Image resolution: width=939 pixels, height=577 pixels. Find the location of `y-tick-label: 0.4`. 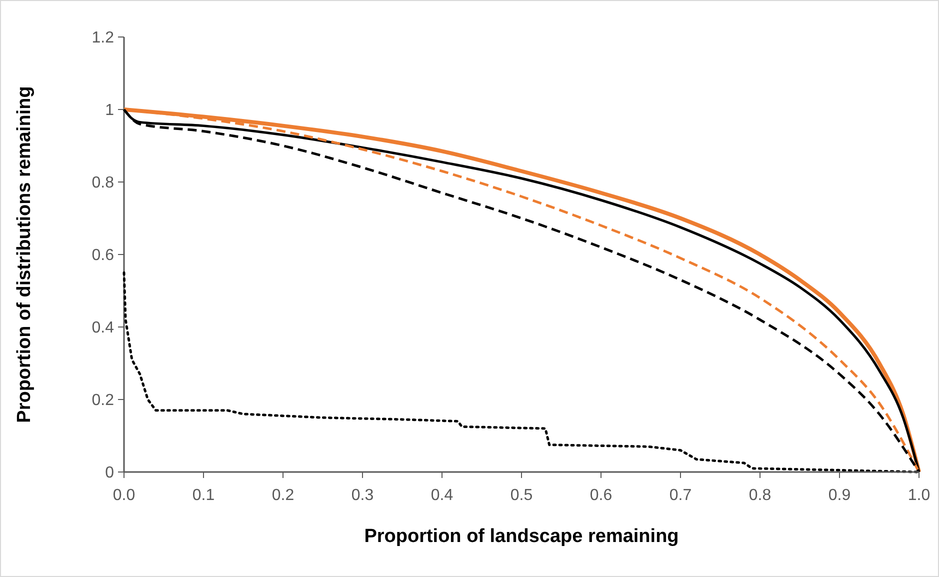

y-tick-label: 0.4 is located at coordinates (103, 328).